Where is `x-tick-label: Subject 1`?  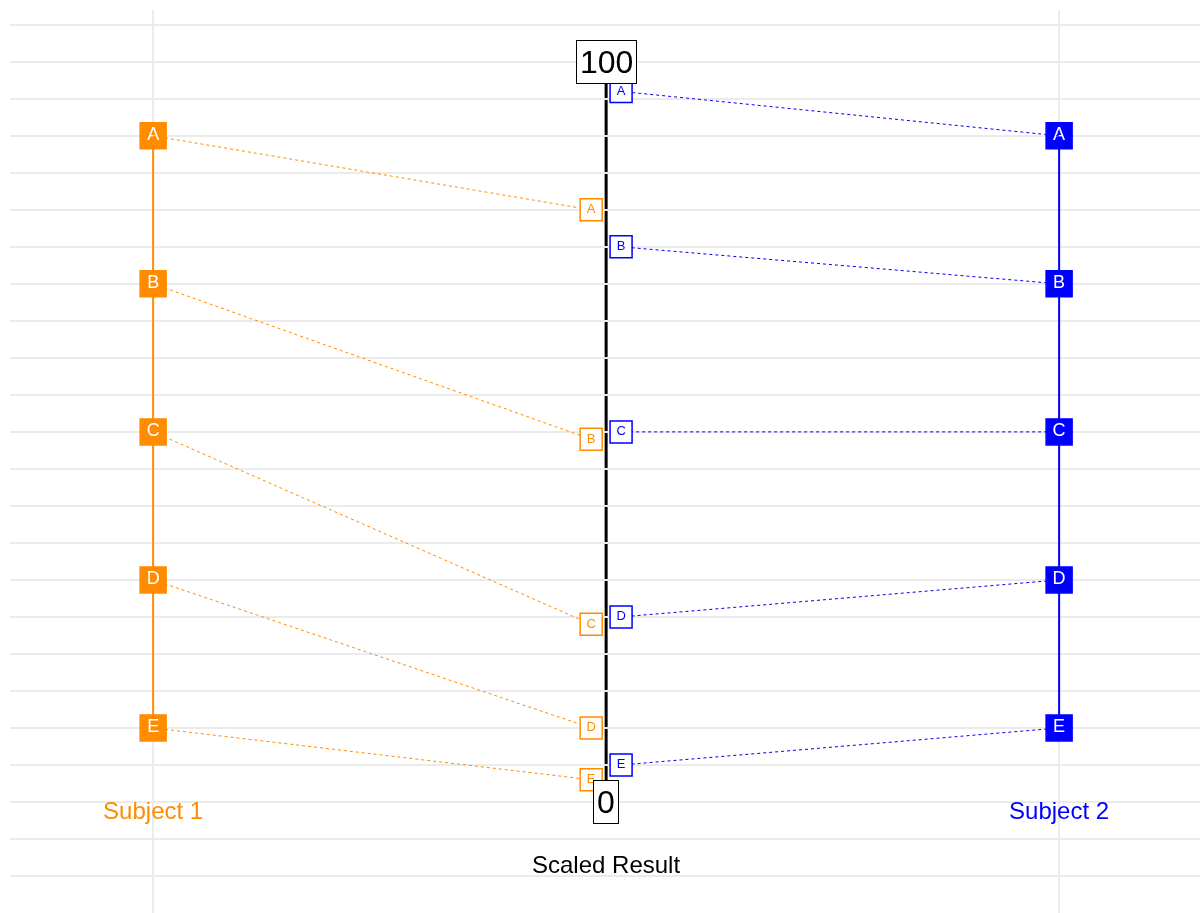
x-tick-label: Subject 1 is located at coordinates (153, 811).